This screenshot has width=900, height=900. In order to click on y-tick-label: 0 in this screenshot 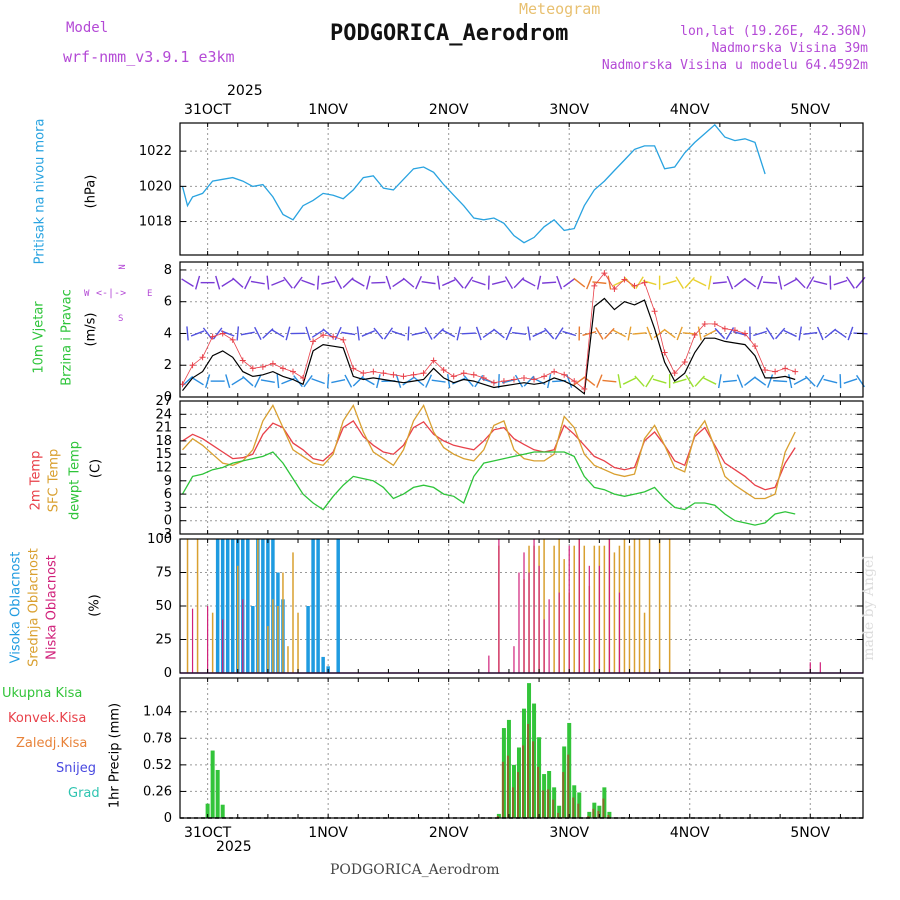, I will do `click(168, 521)`.